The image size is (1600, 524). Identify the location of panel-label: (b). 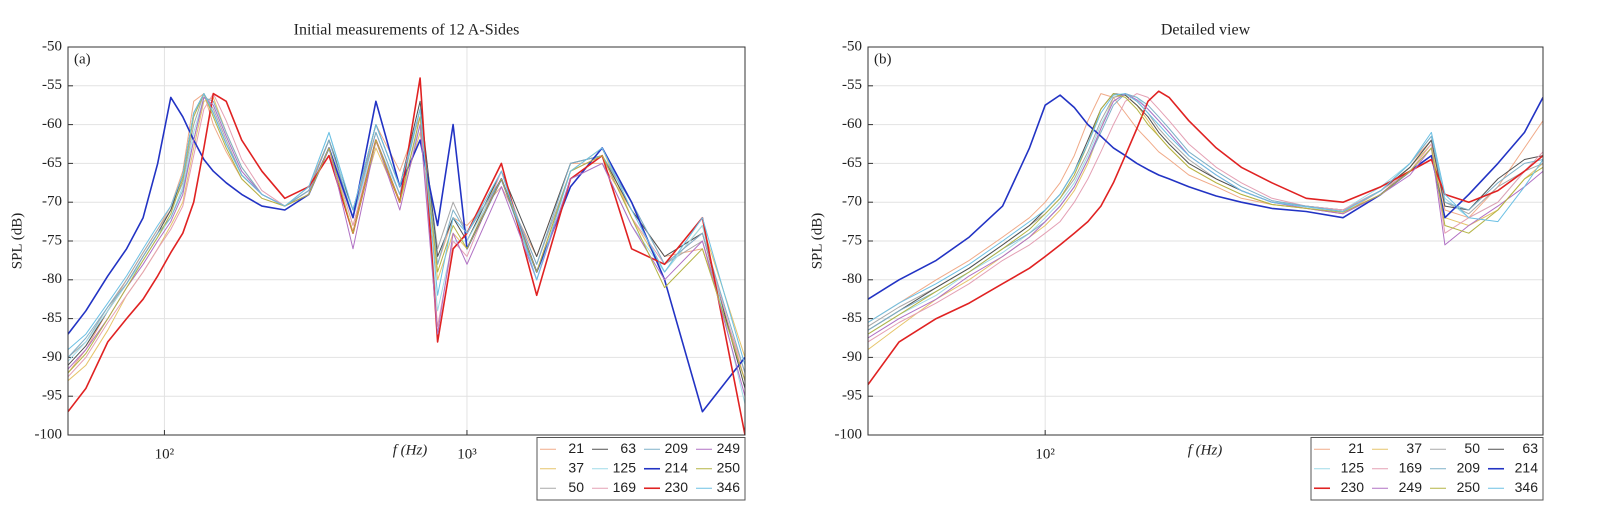
(883, 59).